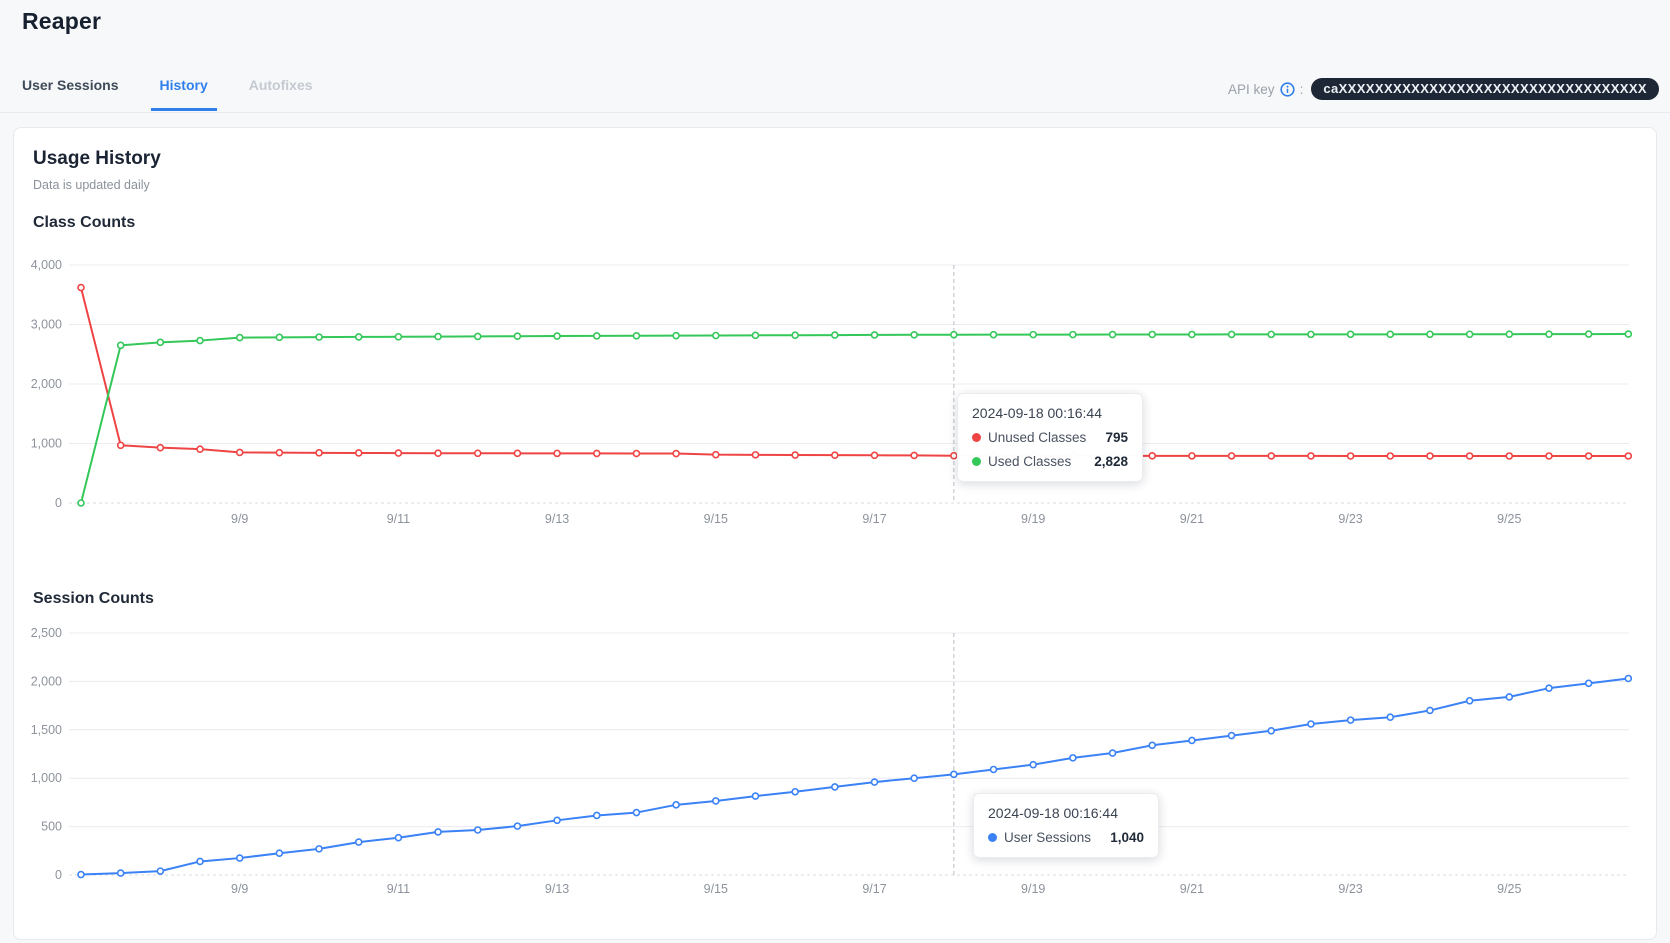  What do you see at coordinates (91, 185) in the screenshot?
I see `card-subtitle: Data is updated daily` at bounding box center [91, 185].